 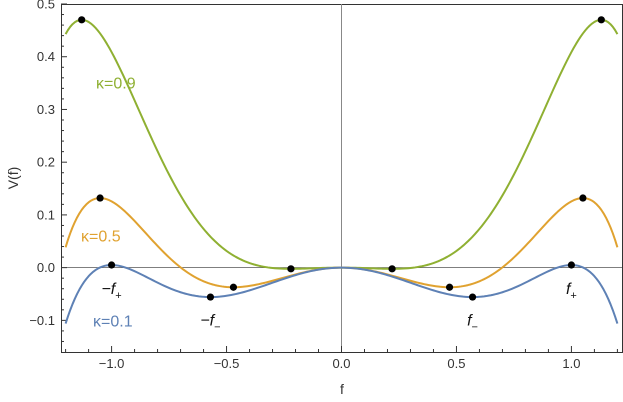 I want to click on x-tick-label: 0.5, so click(x=456, y=363).